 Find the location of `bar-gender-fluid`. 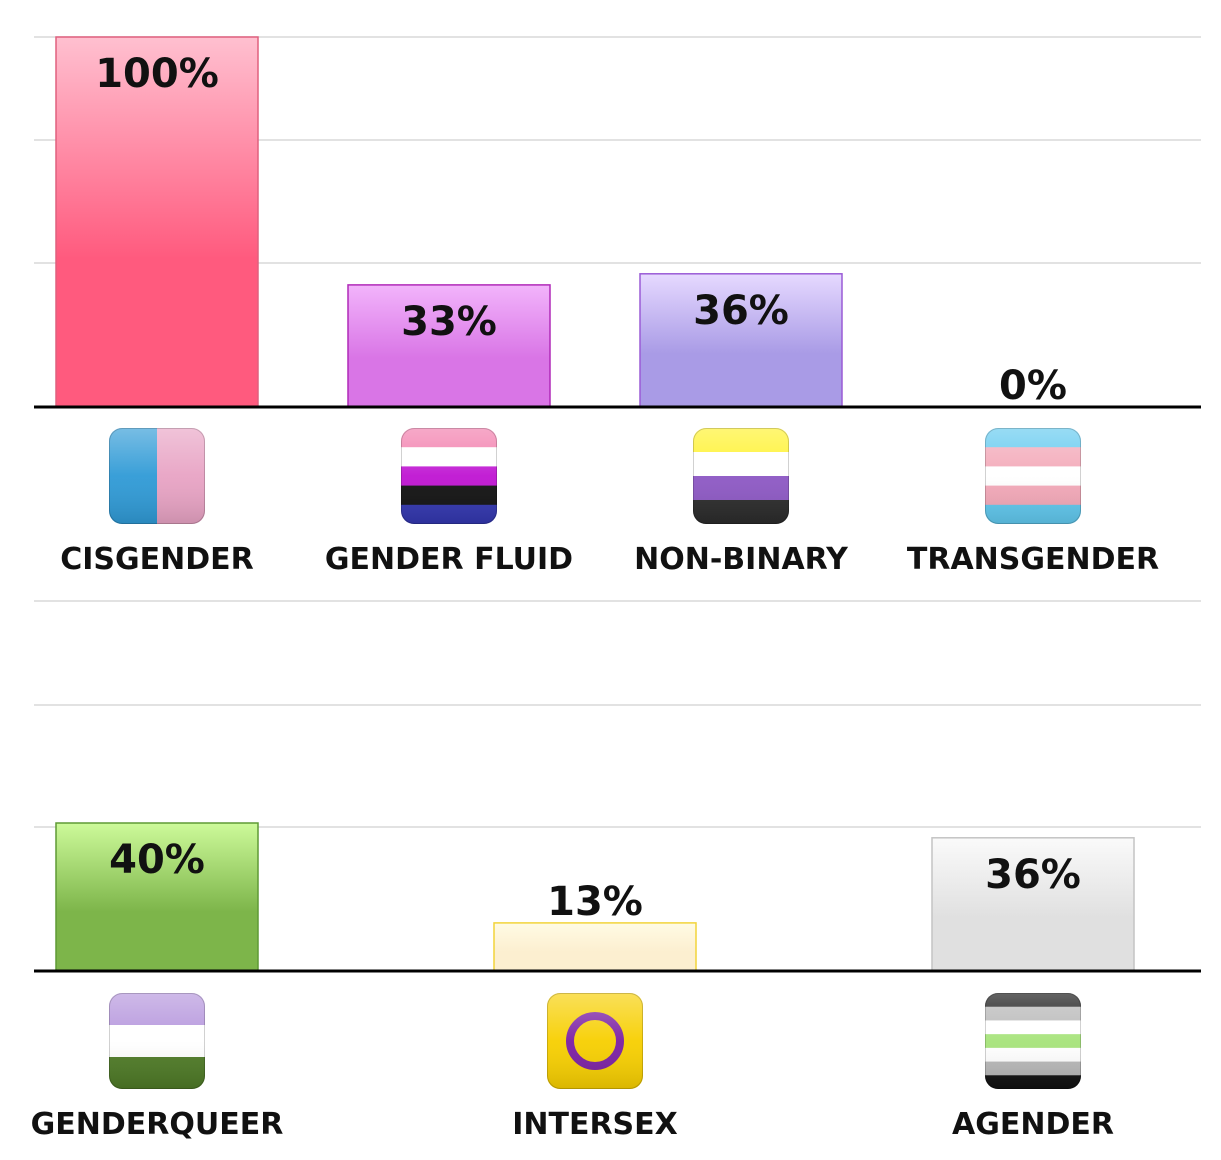

bar-gender-fluid is located at coordinates (449, 346).